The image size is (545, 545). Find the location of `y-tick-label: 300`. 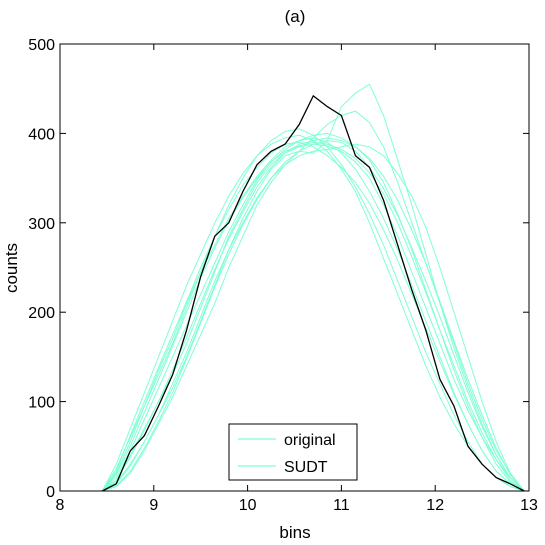

y-tick-label: 300 is located at coordinates (41, 224).